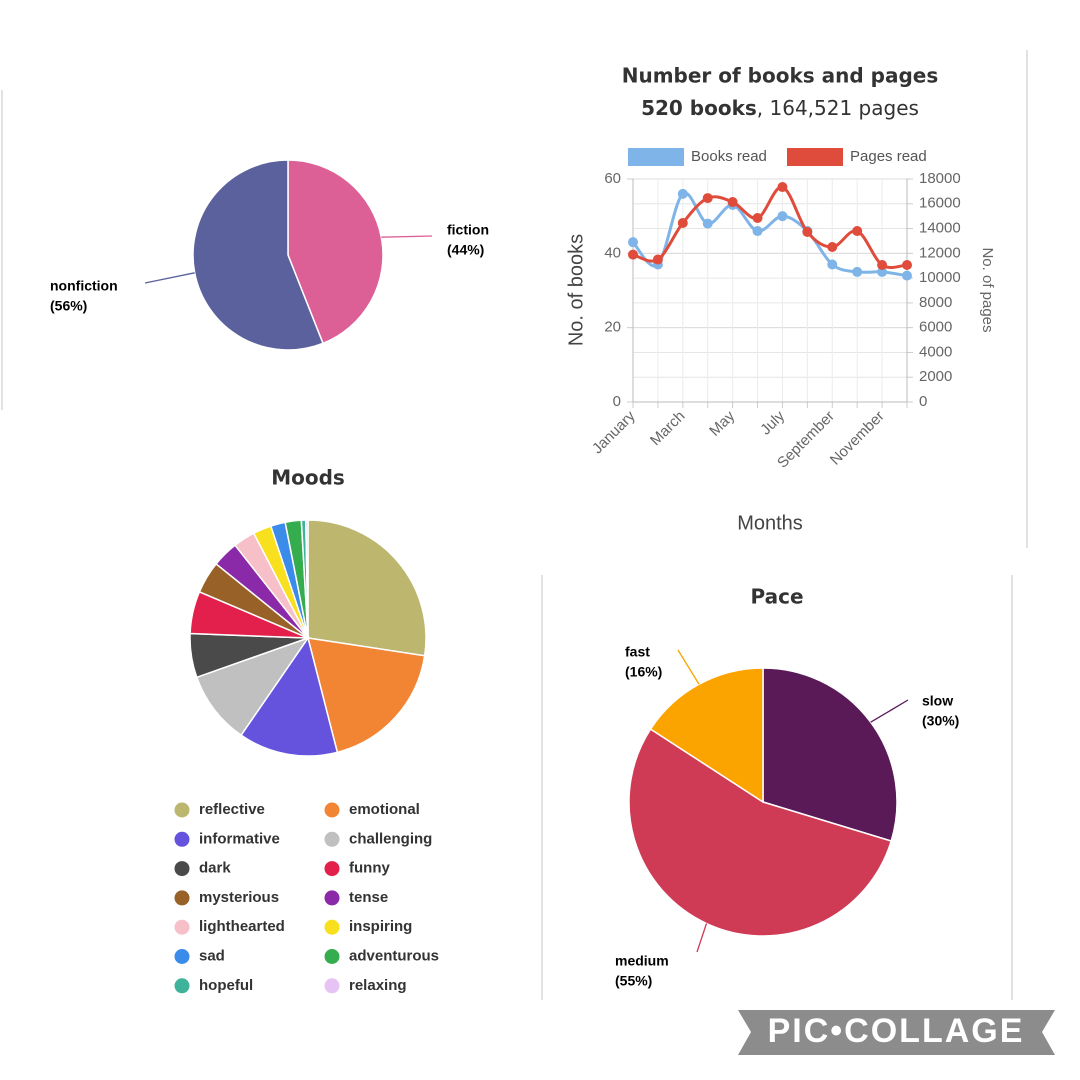  Describe the element at coordinates (937, 701) in the screenshot. I see `slice-label: slow` at that location.